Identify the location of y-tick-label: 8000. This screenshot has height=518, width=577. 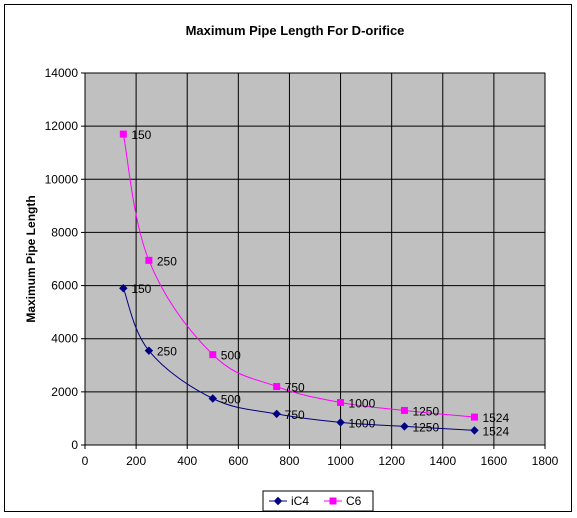
(64, 232).